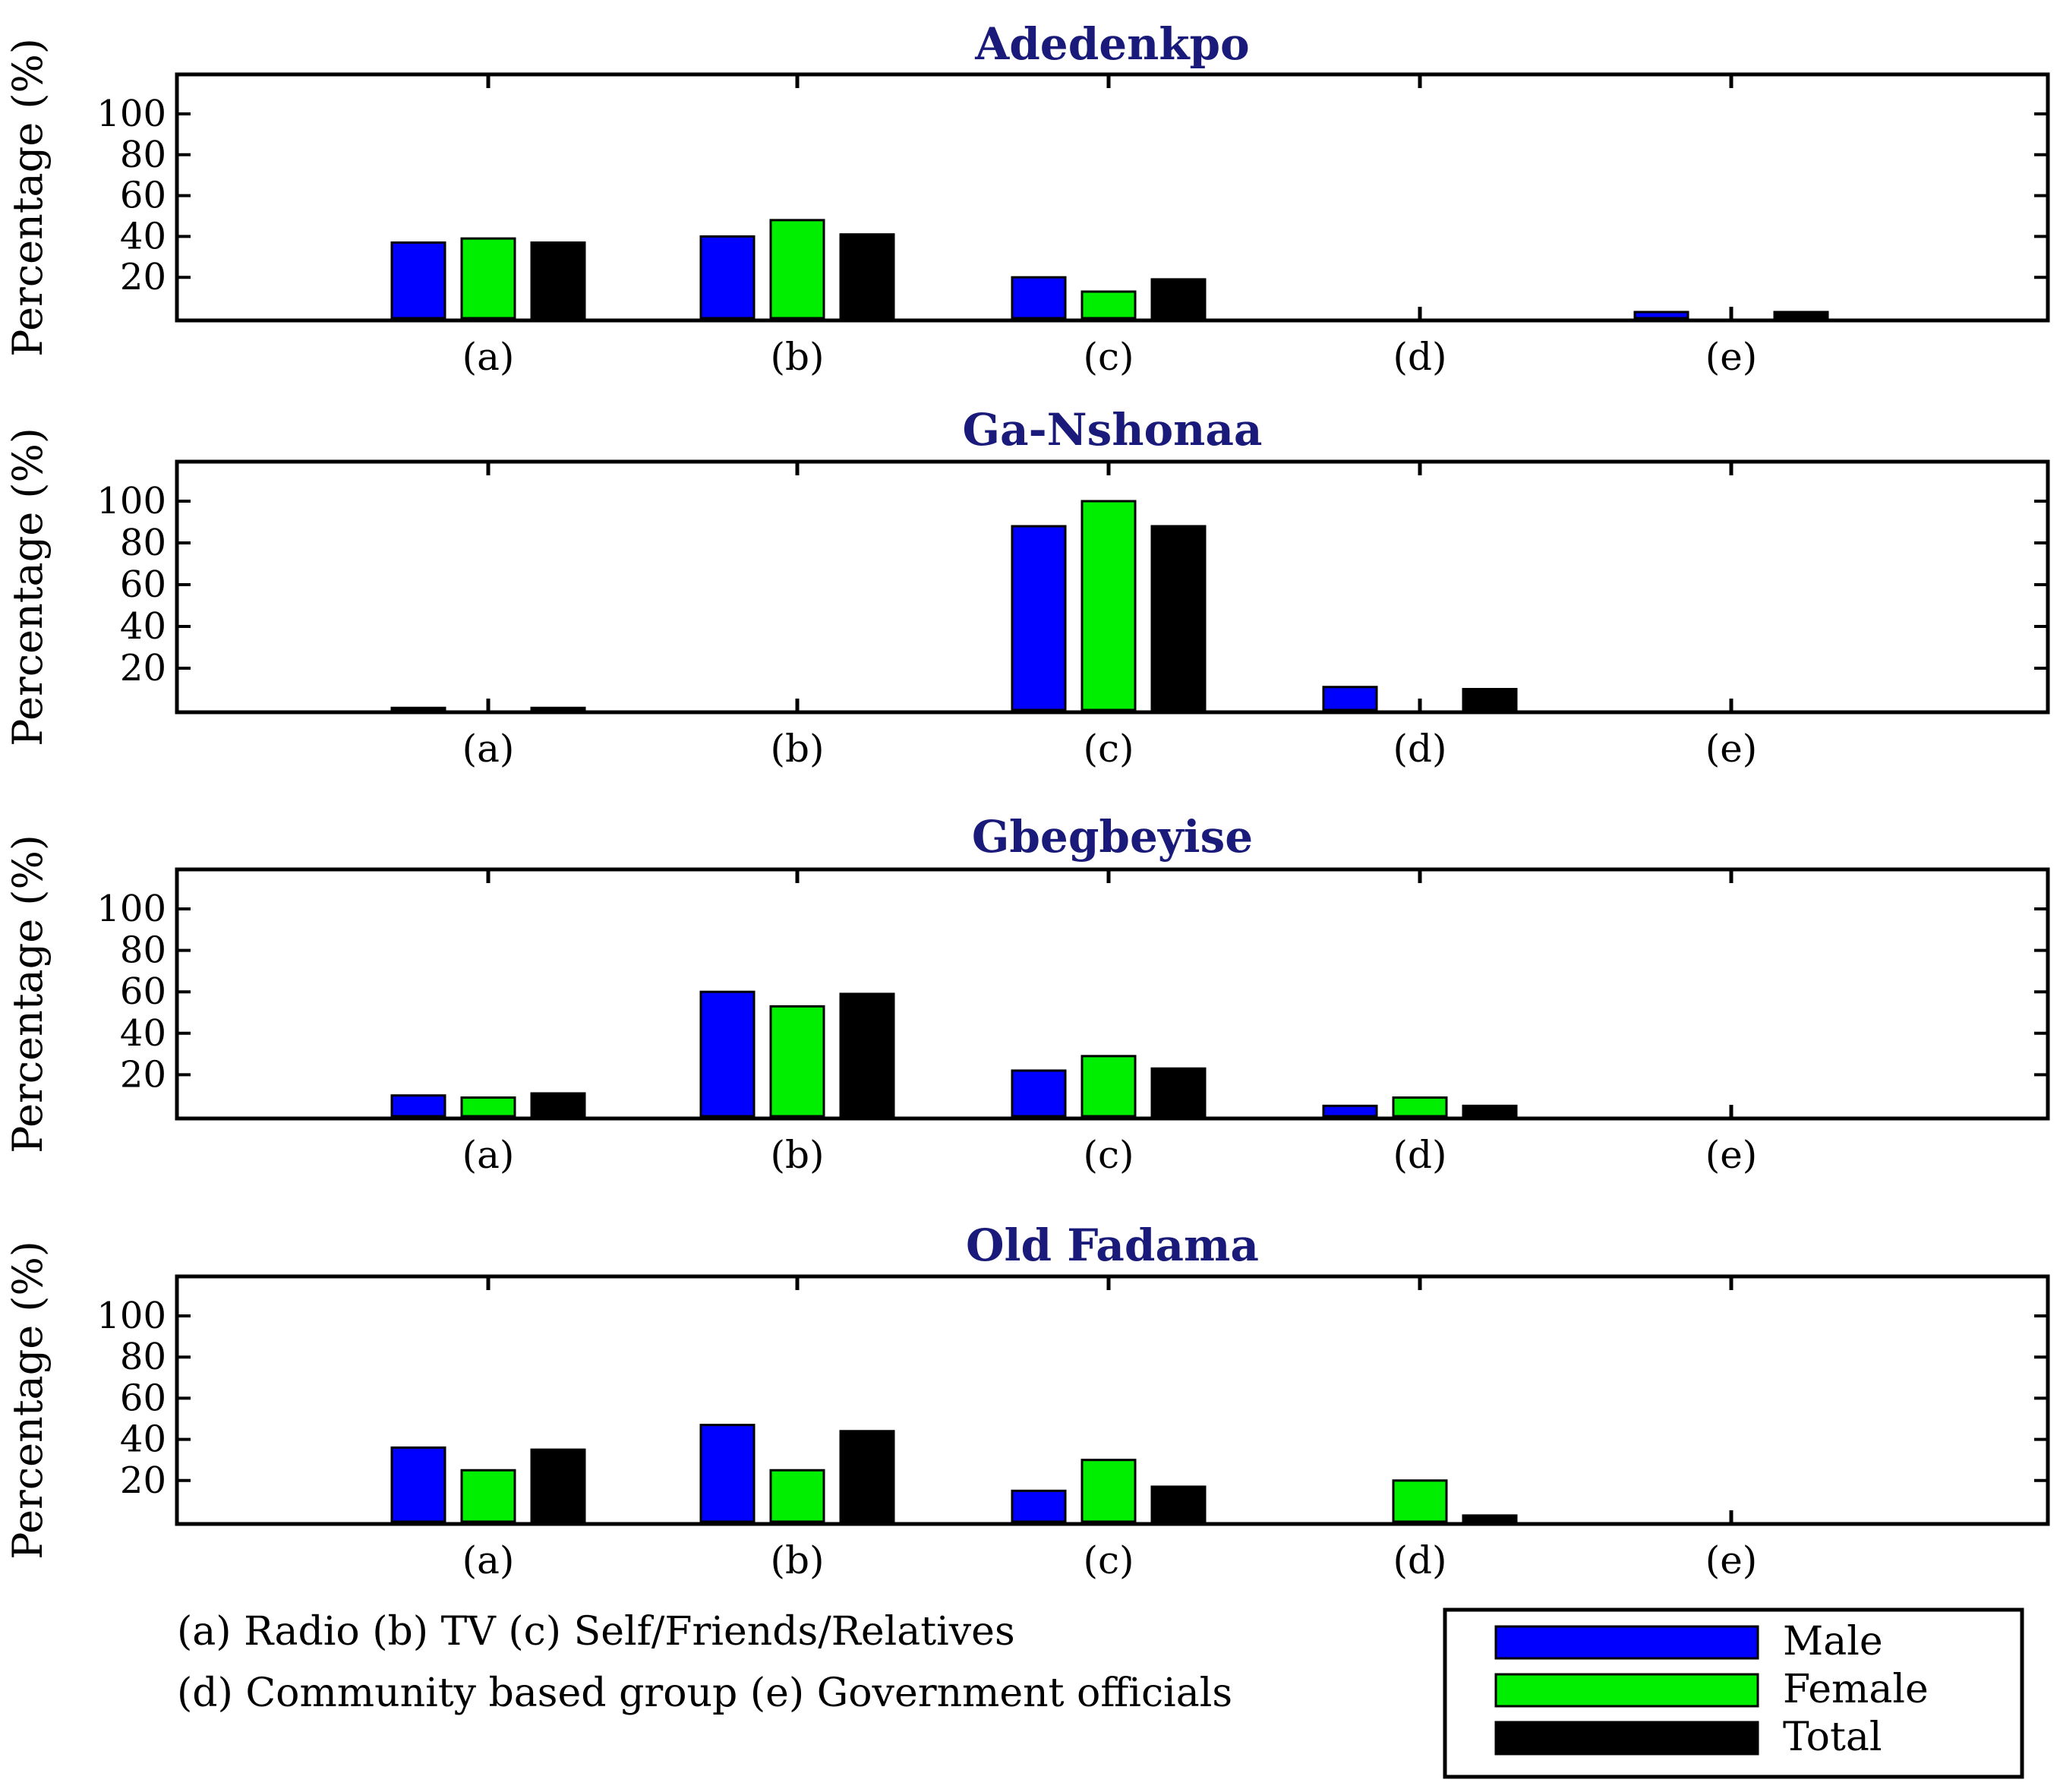 This screenshot has width=2060, height=1792. I want to click on legend-label-total: Total, so click(1832, 1738).